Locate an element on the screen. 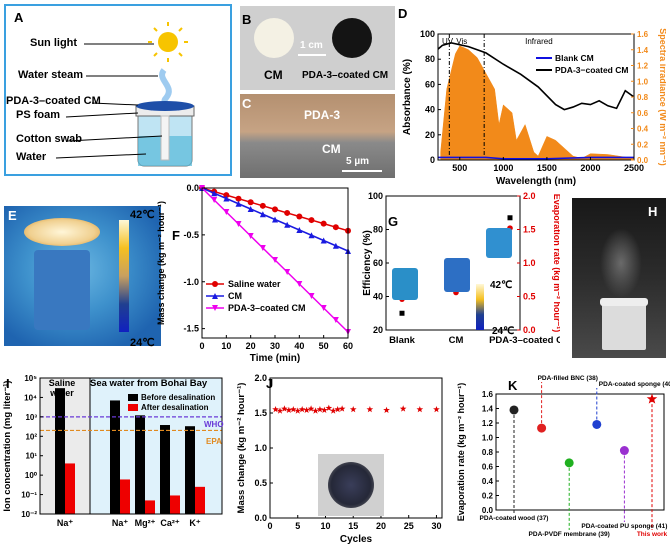 The image size is (670, 552). j-ytick-label-4: 2.0 is located at coordinates (260, 378).